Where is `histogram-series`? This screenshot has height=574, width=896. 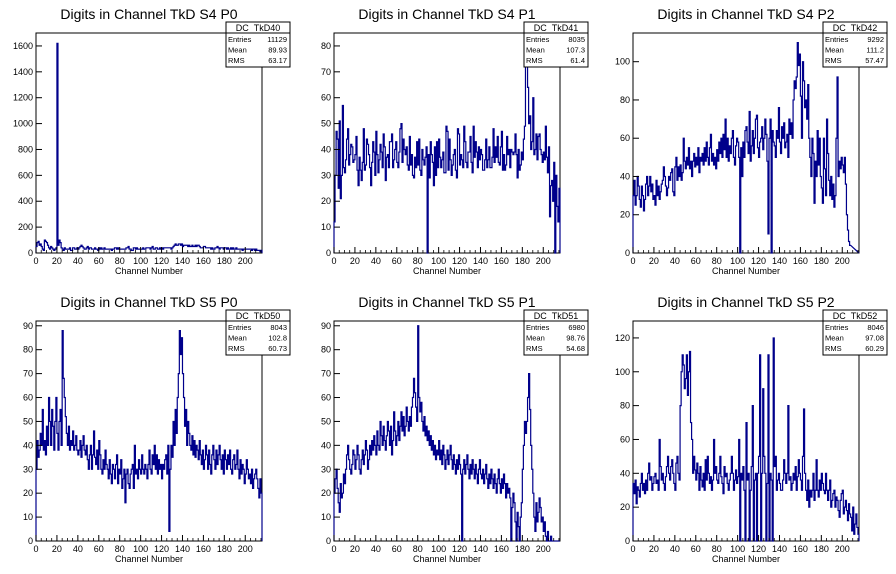 histogram-series is located at coordinates (447, 149).